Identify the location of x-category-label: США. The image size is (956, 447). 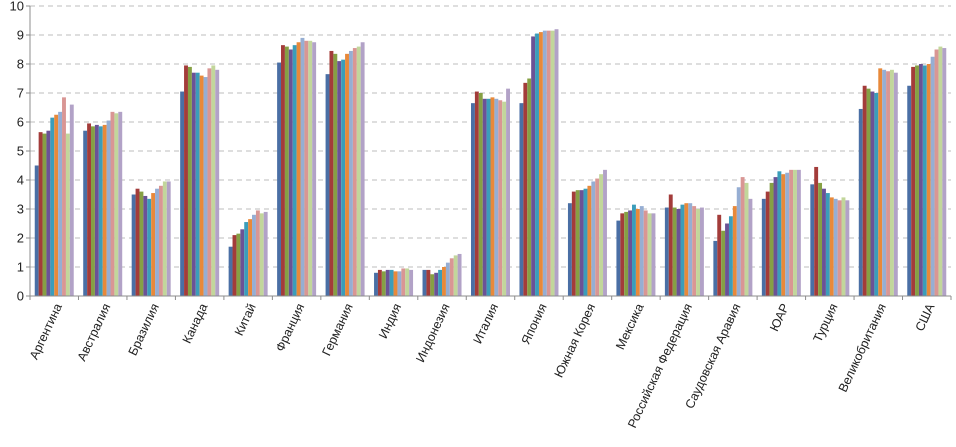
(925, 317).